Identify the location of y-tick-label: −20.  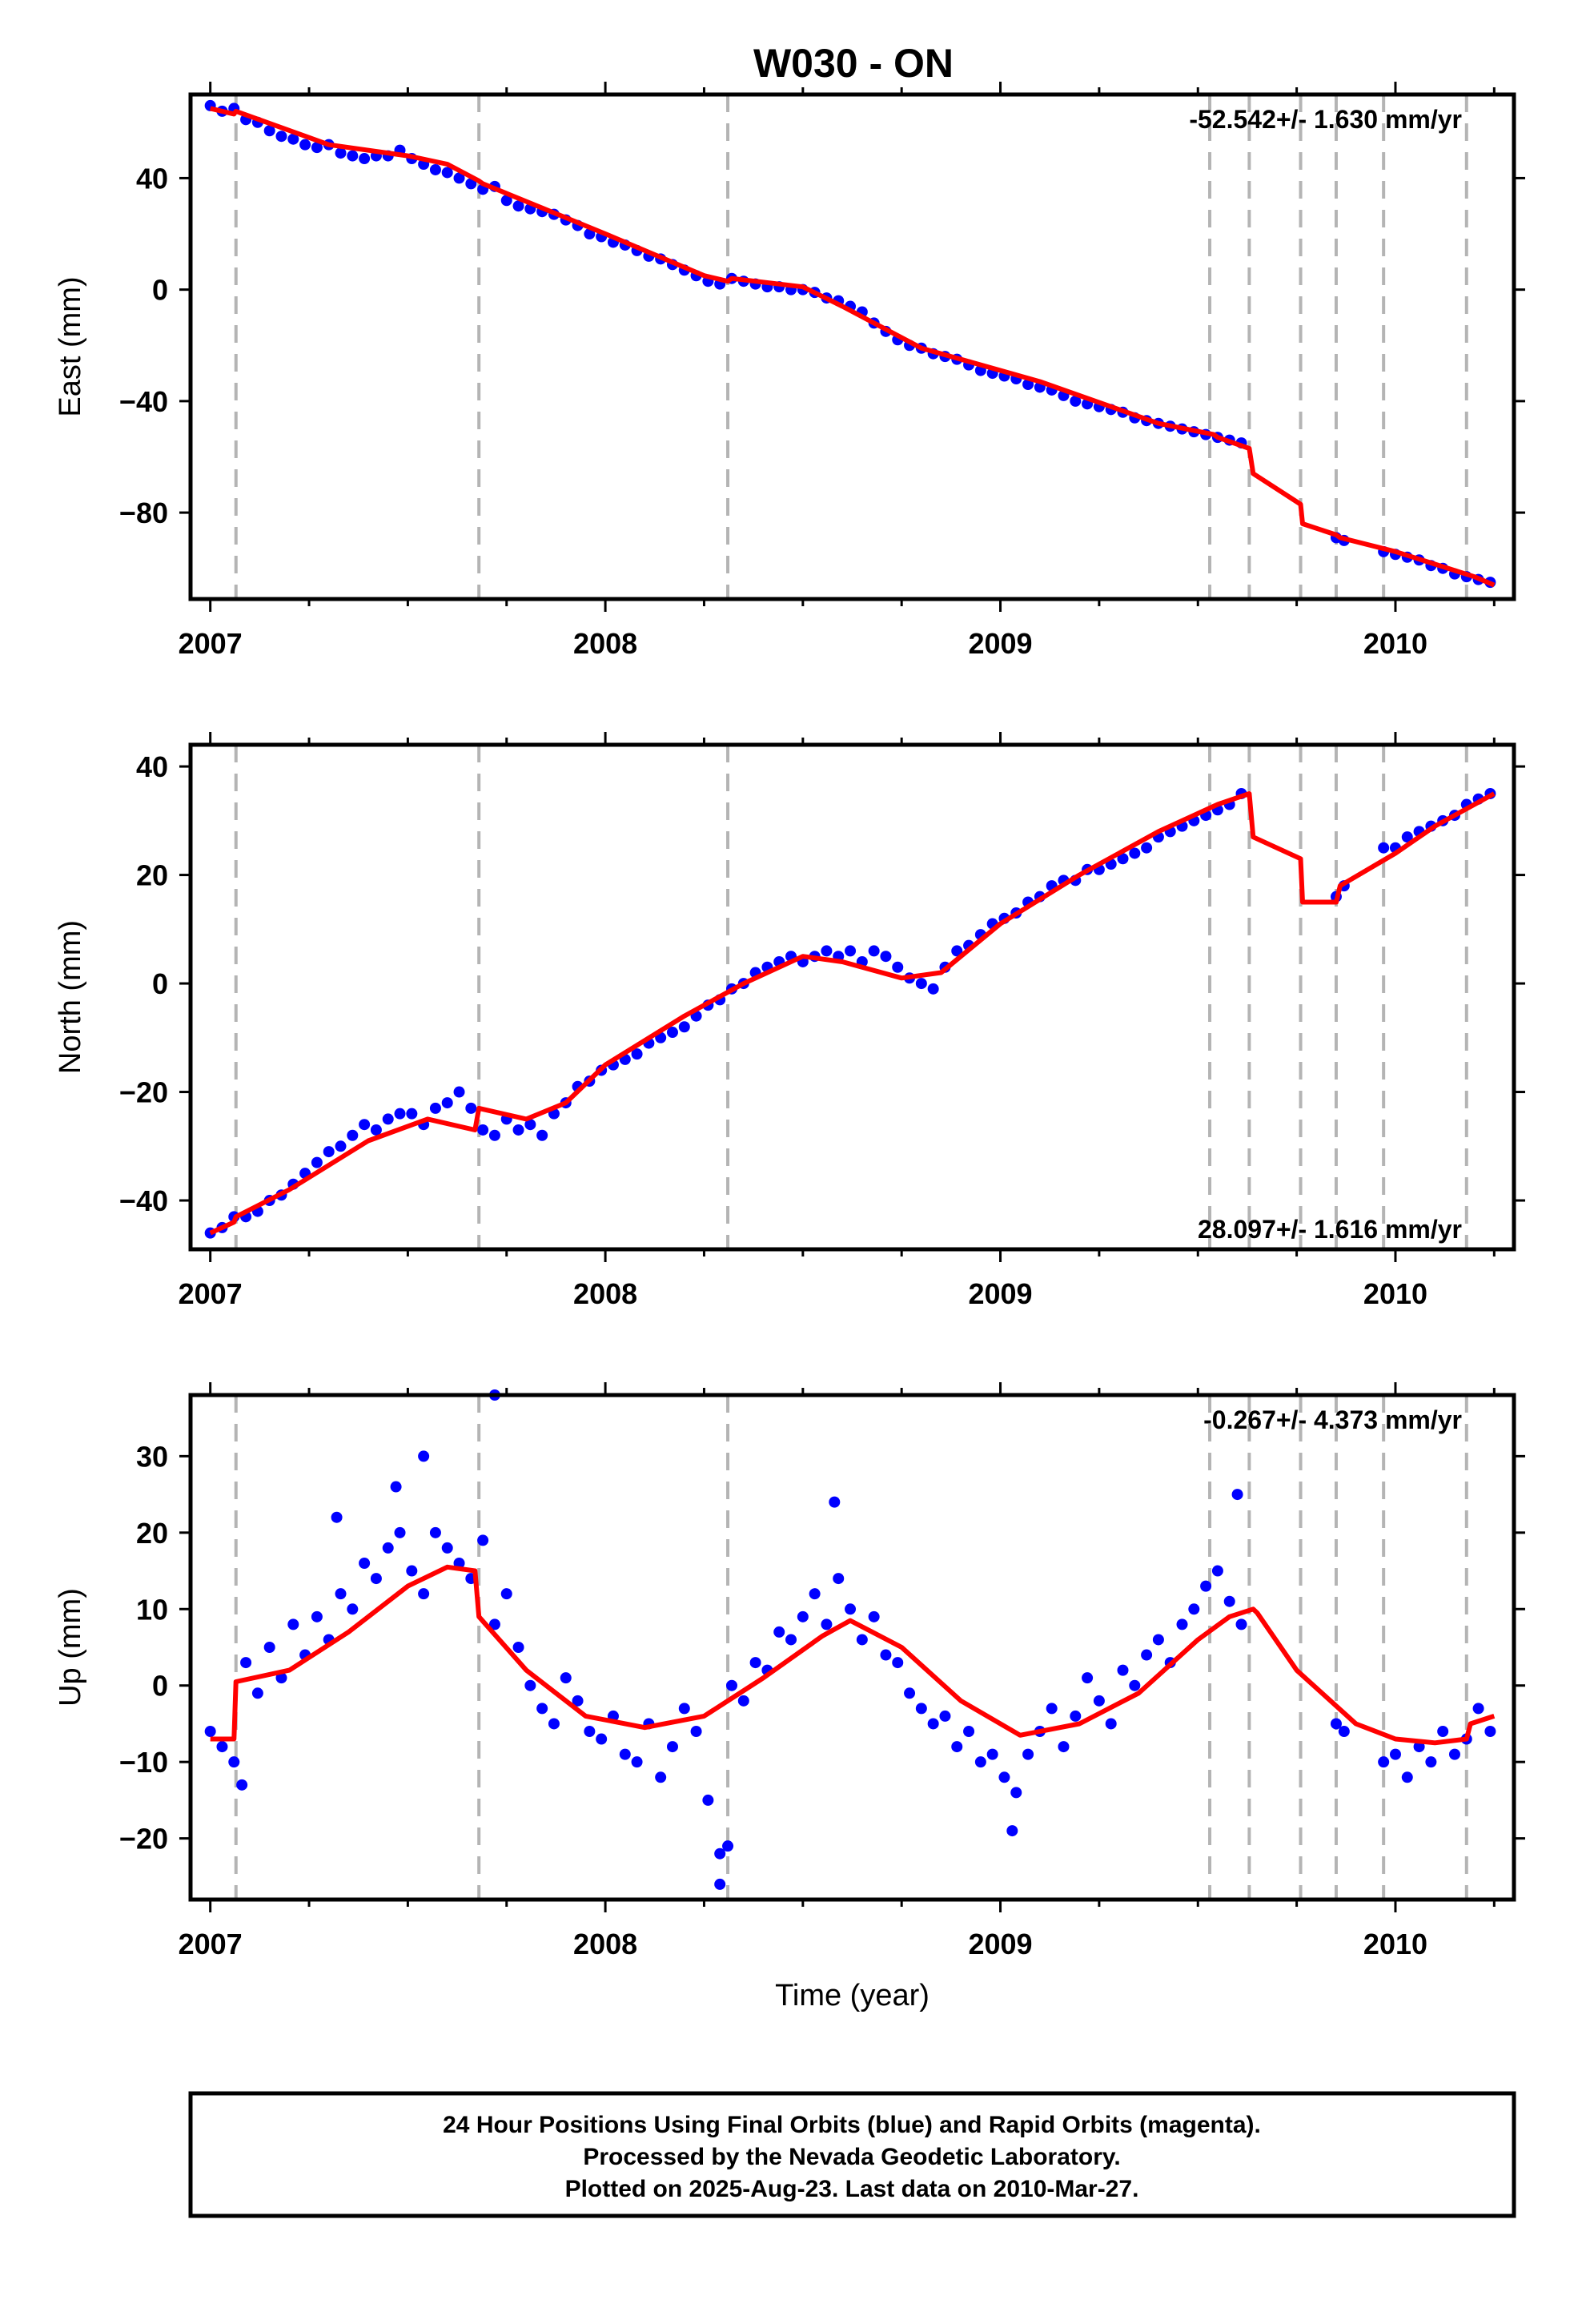
(144, 1092).